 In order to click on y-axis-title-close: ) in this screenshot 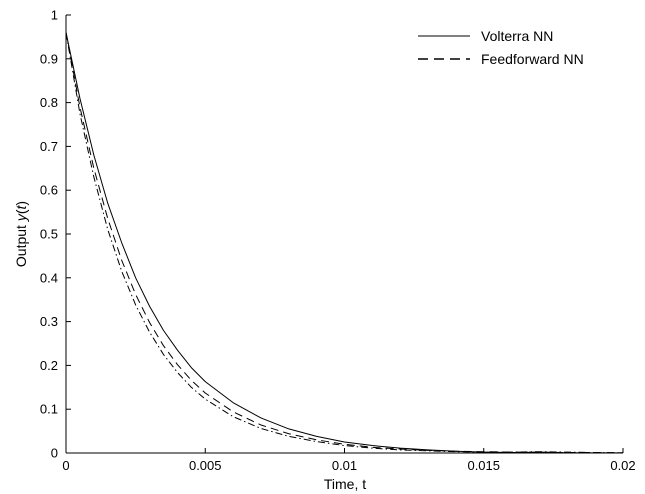, I will do `click(21, 203)`.